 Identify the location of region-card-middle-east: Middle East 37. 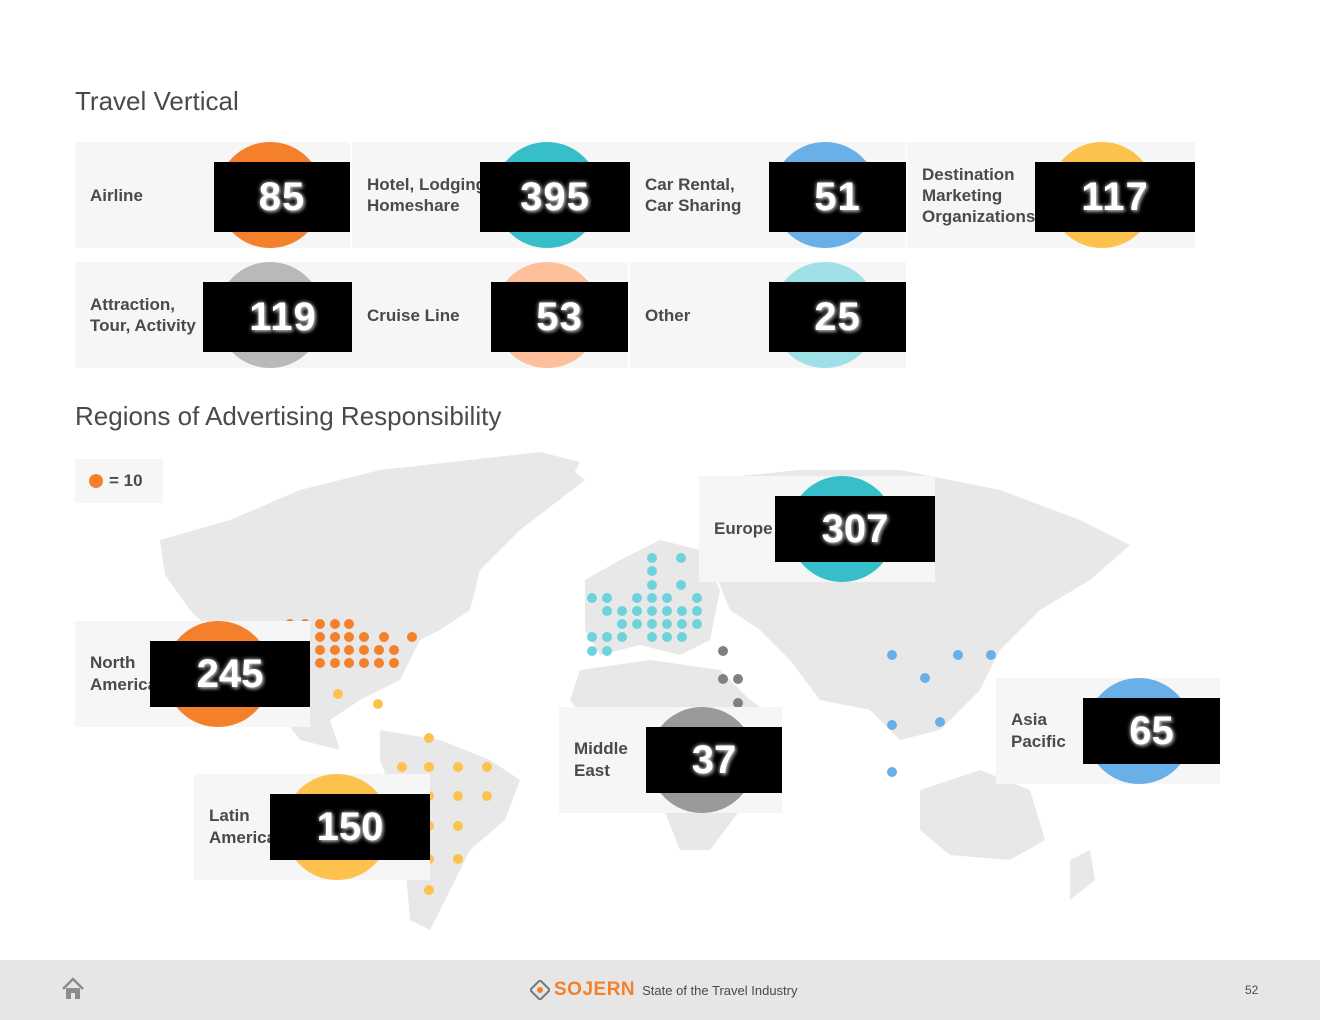
(670, 760).